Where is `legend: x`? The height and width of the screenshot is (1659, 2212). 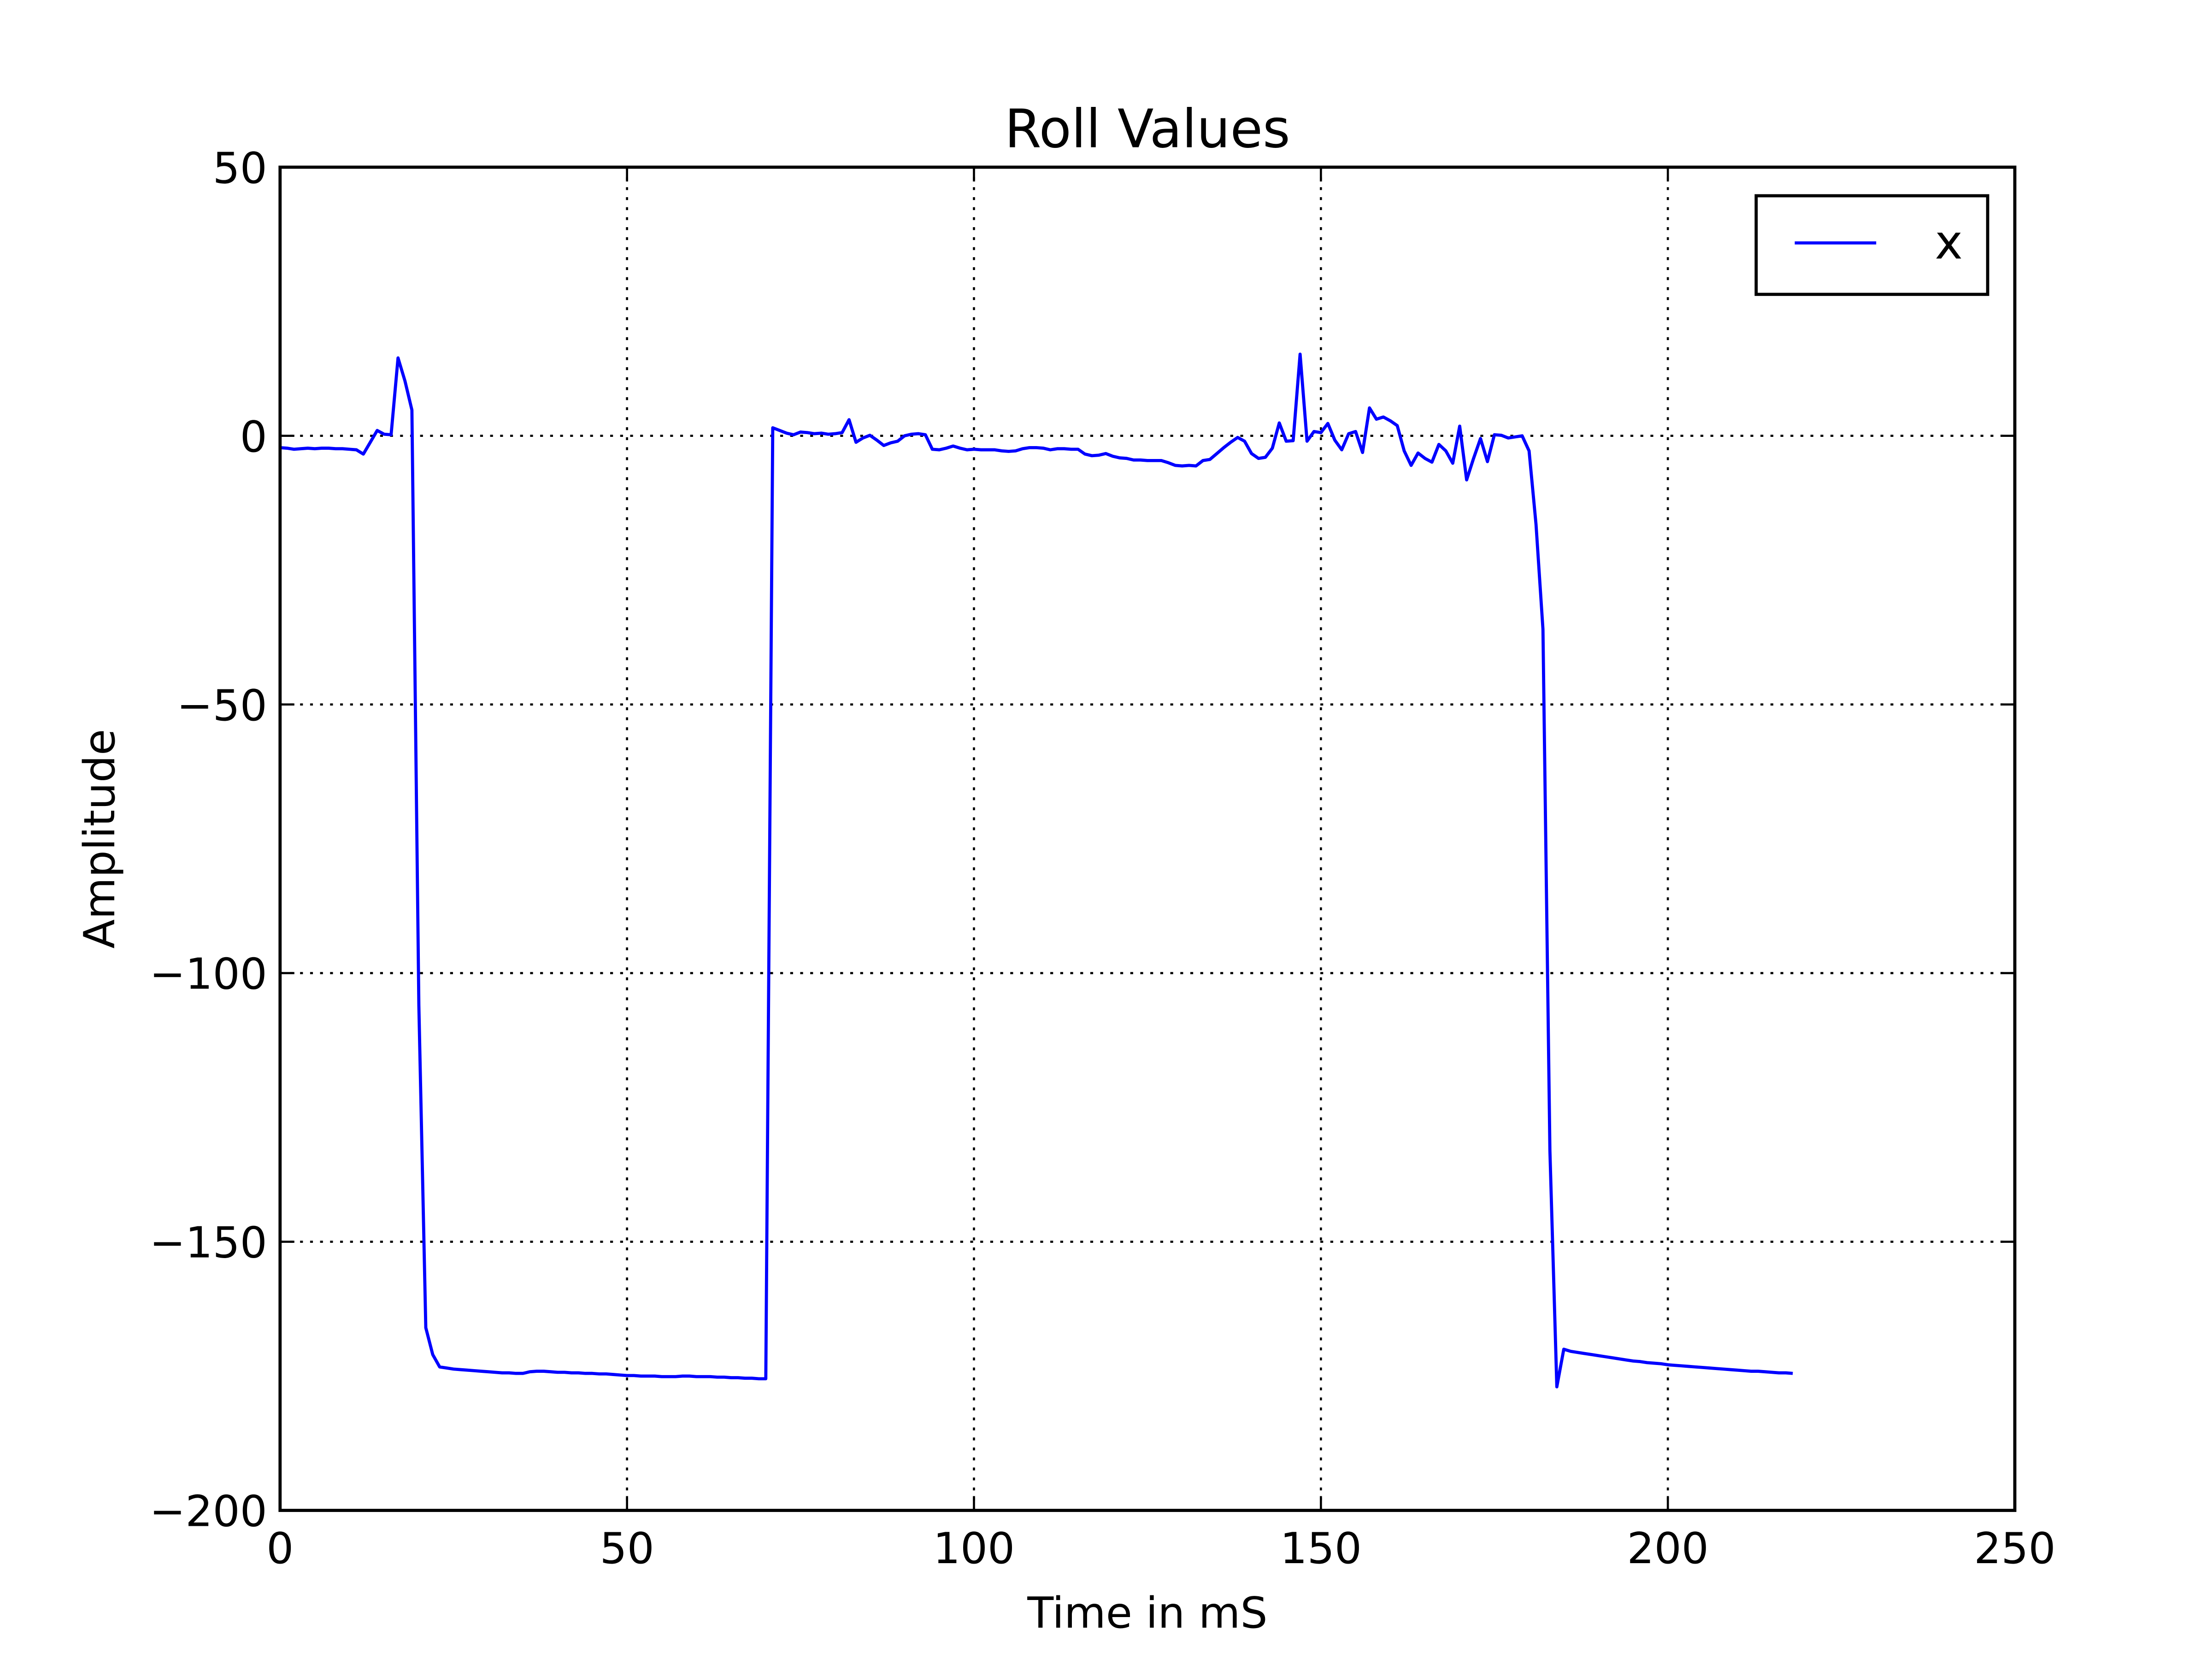 legend: x is located at coordinates (1871, 245).